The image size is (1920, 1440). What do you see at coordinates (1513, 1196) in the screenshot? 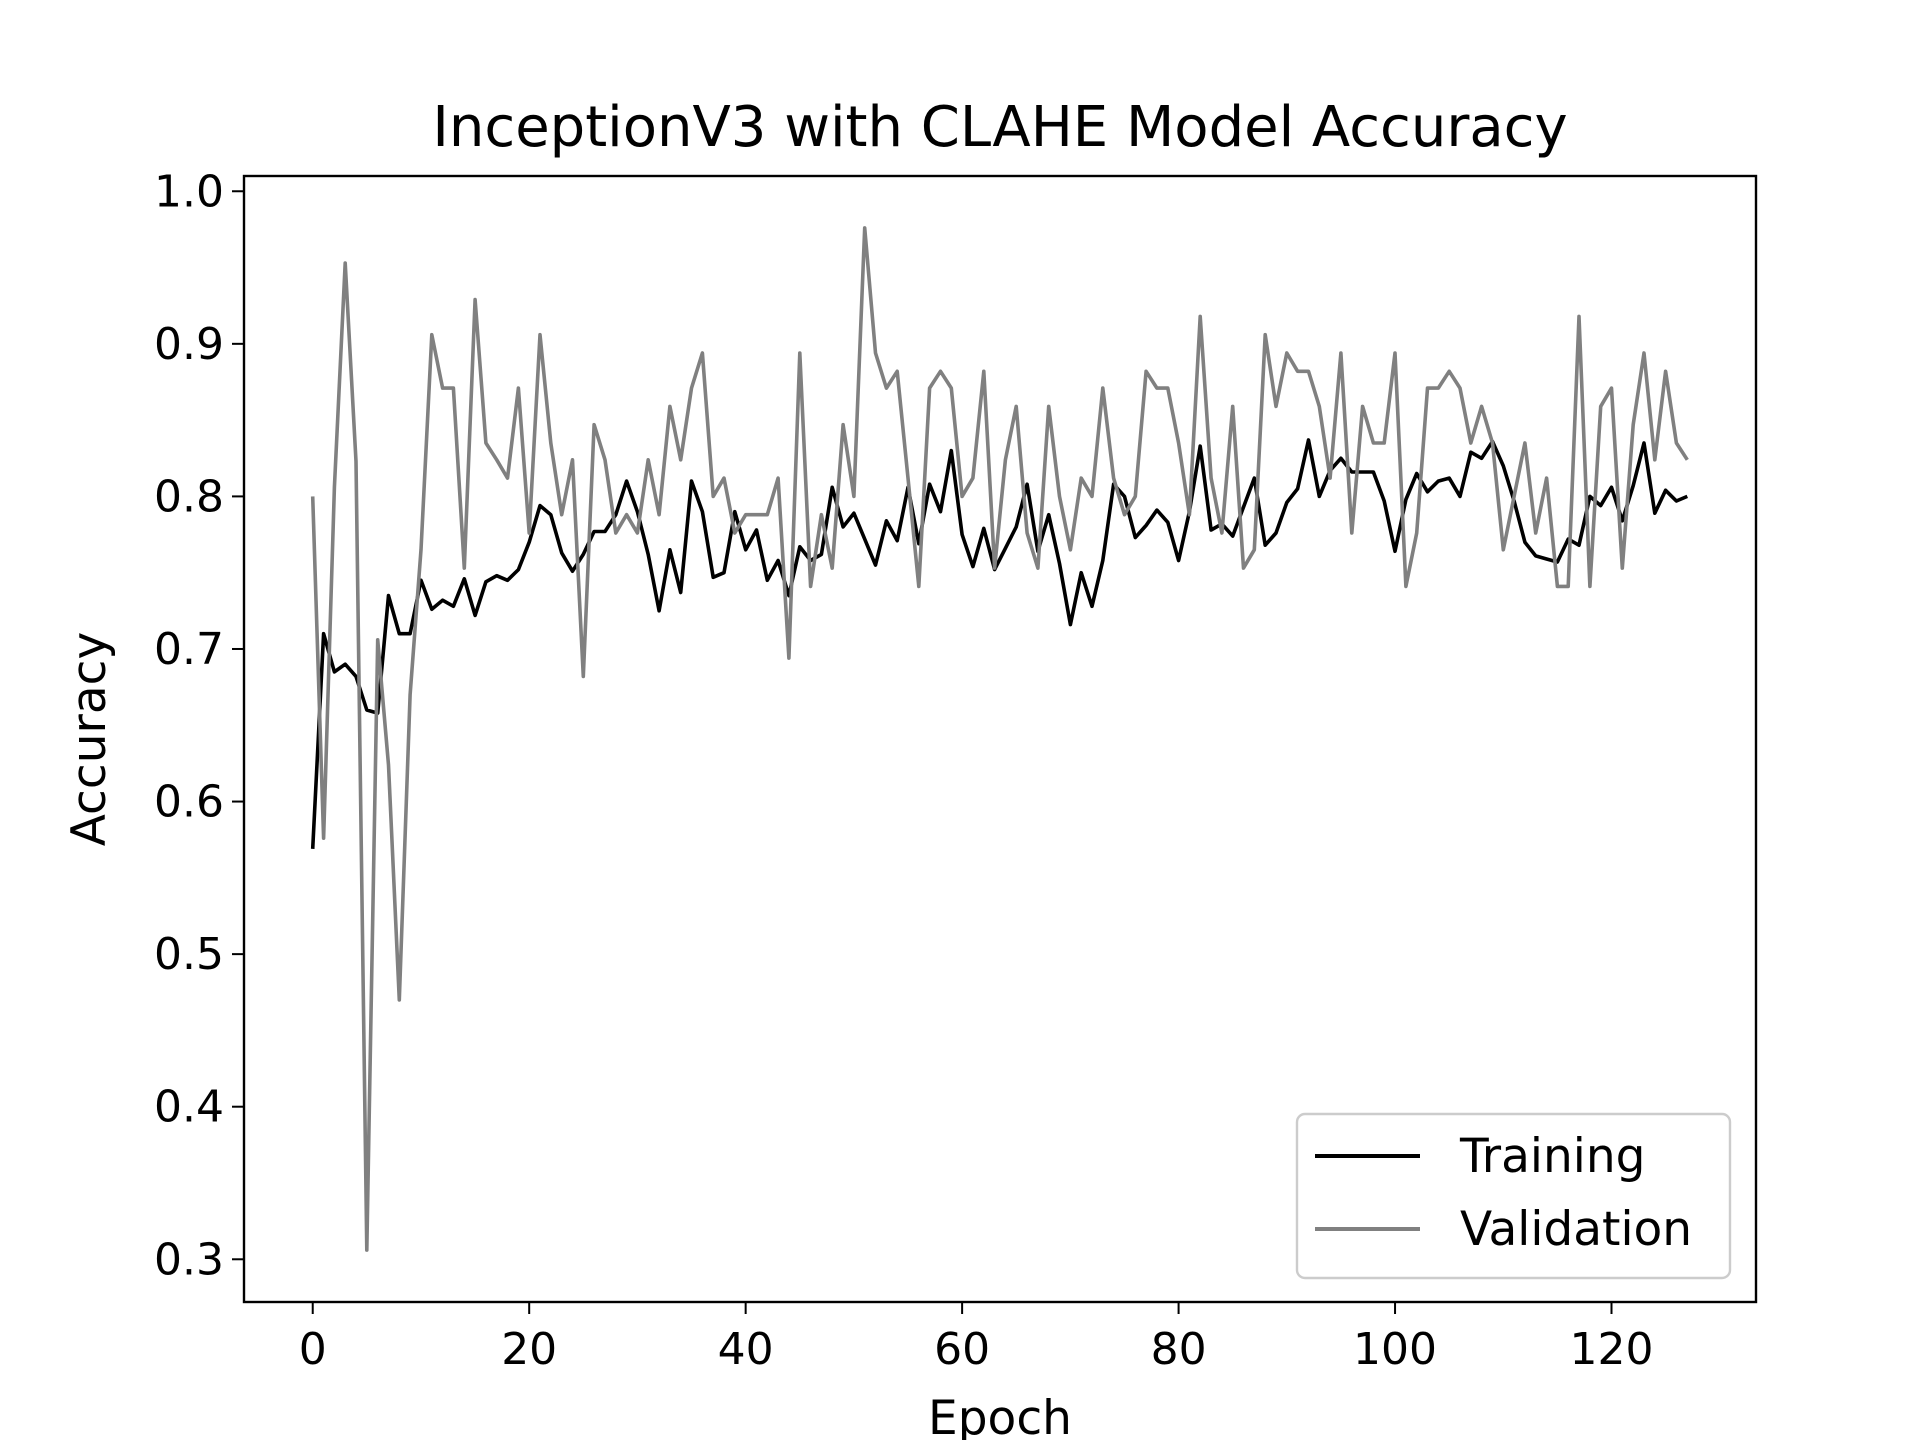
I see `legend: Training Validation` at bounding box center [1513, 1196].